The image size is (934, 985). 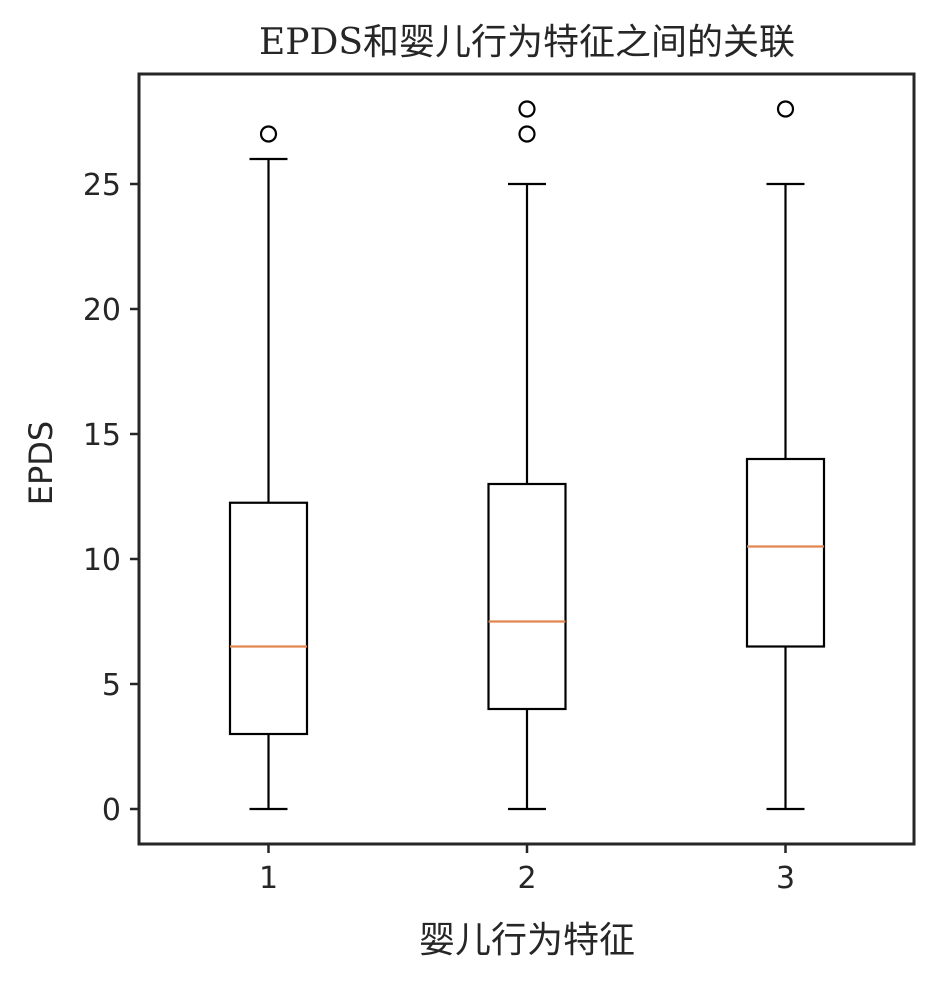 What do you see at coordinates (526, 878) in the screenshot?
I see `x-tick-label: 2` at bounding box center [526, 878].